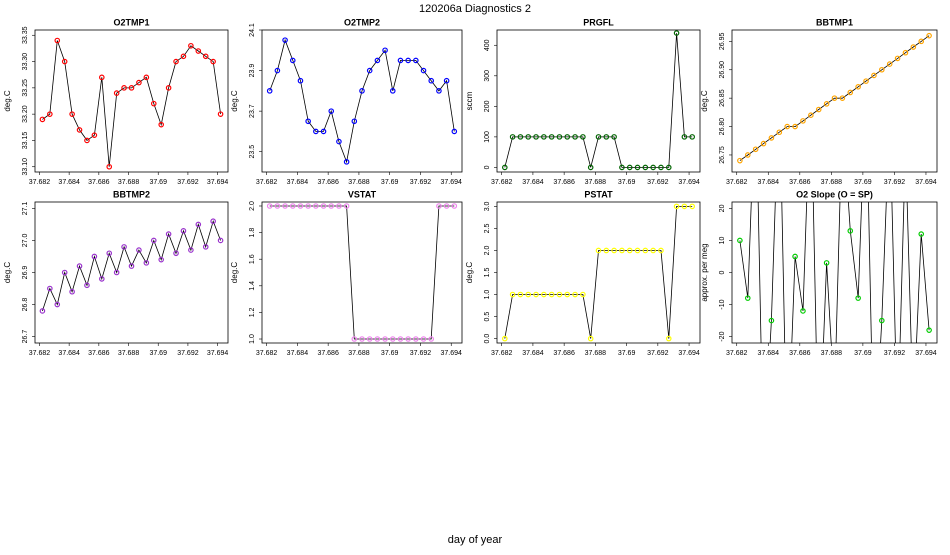 Image resolution: width=950 pixels, height=555 pixels. What do you see at coordinates (722, 98) in the screenshot?
I see `y-tick-label: 26.85` at bounding box center [722, 98].